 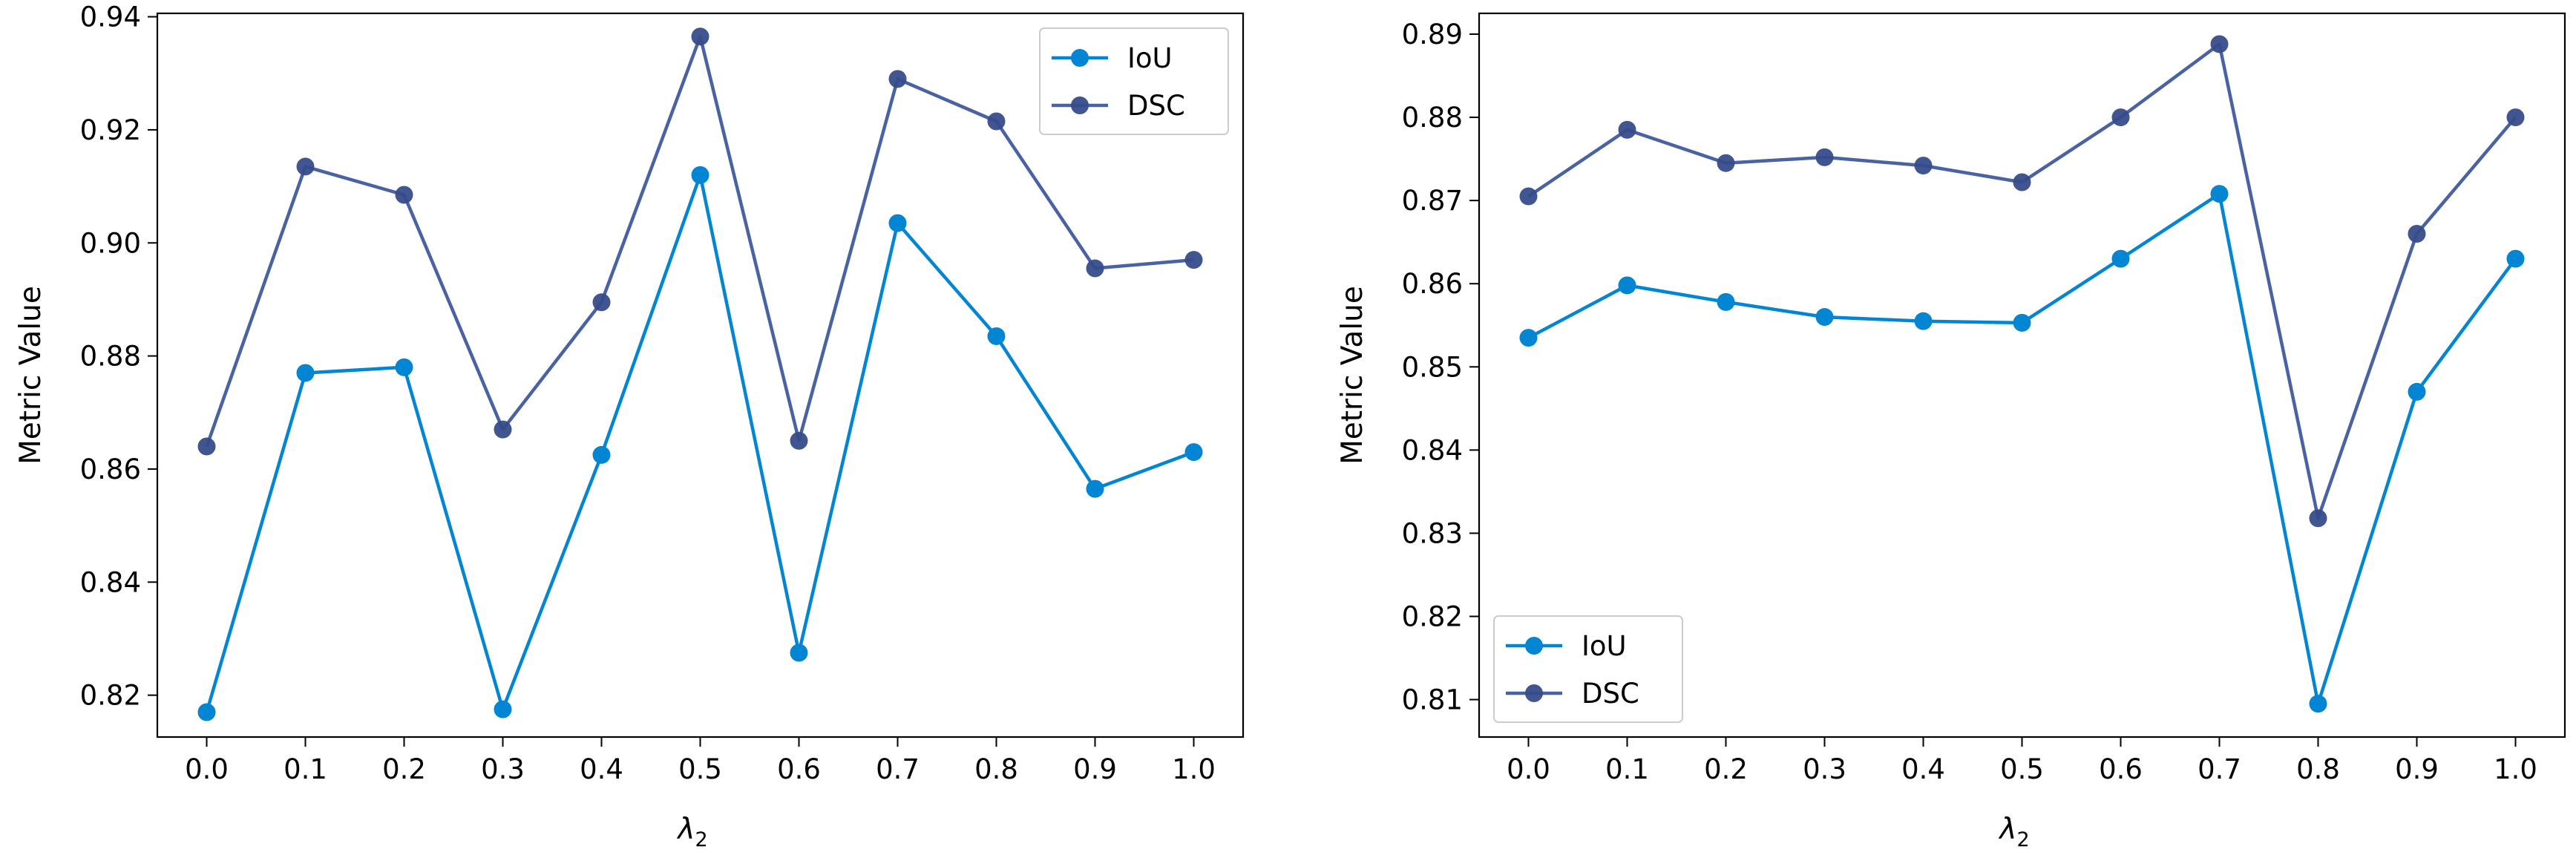 I want to click on left-y-tick-label: 0.86, so click(x=111, y=469).